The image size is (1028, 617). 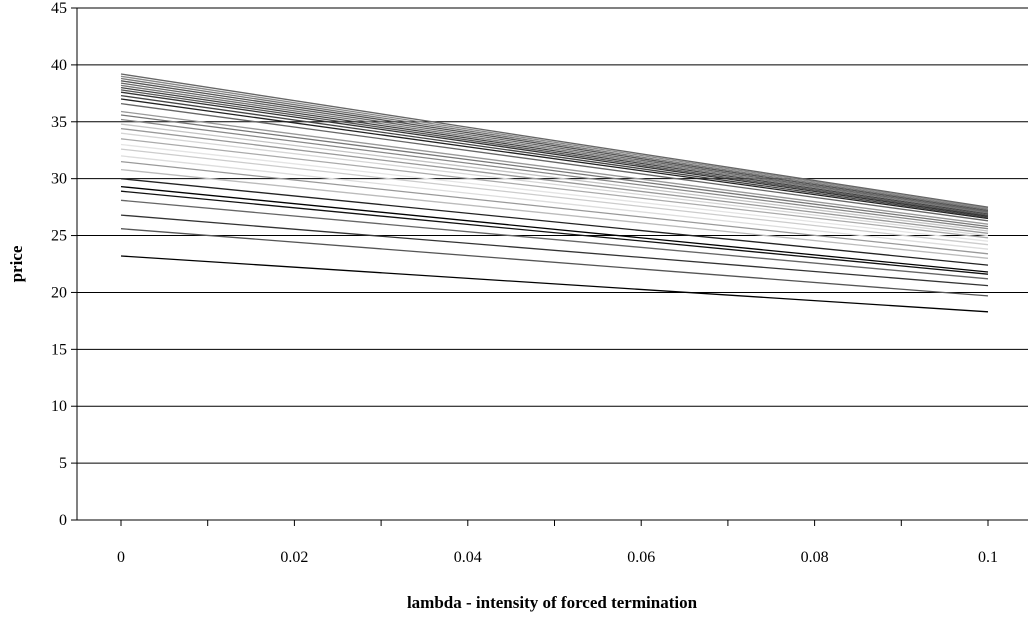 I want to click on x-tick-label: 0.02, so click(x=294, y=557).